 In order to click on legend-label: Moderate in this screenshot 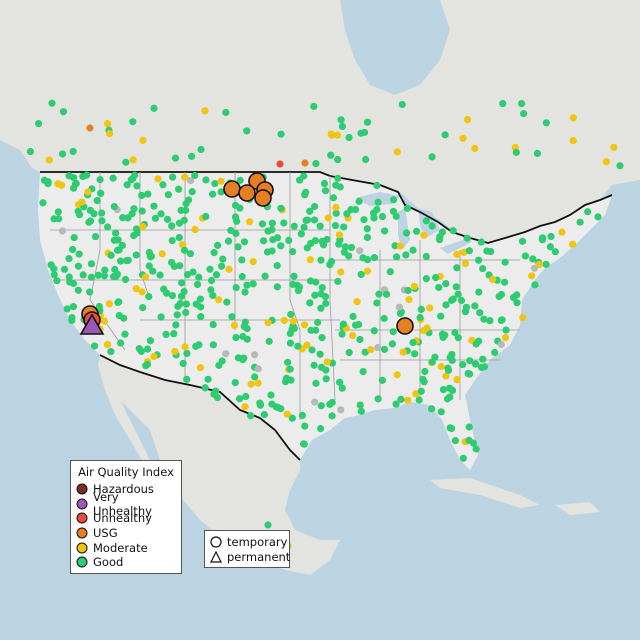, I will do `click(120, 547)`.